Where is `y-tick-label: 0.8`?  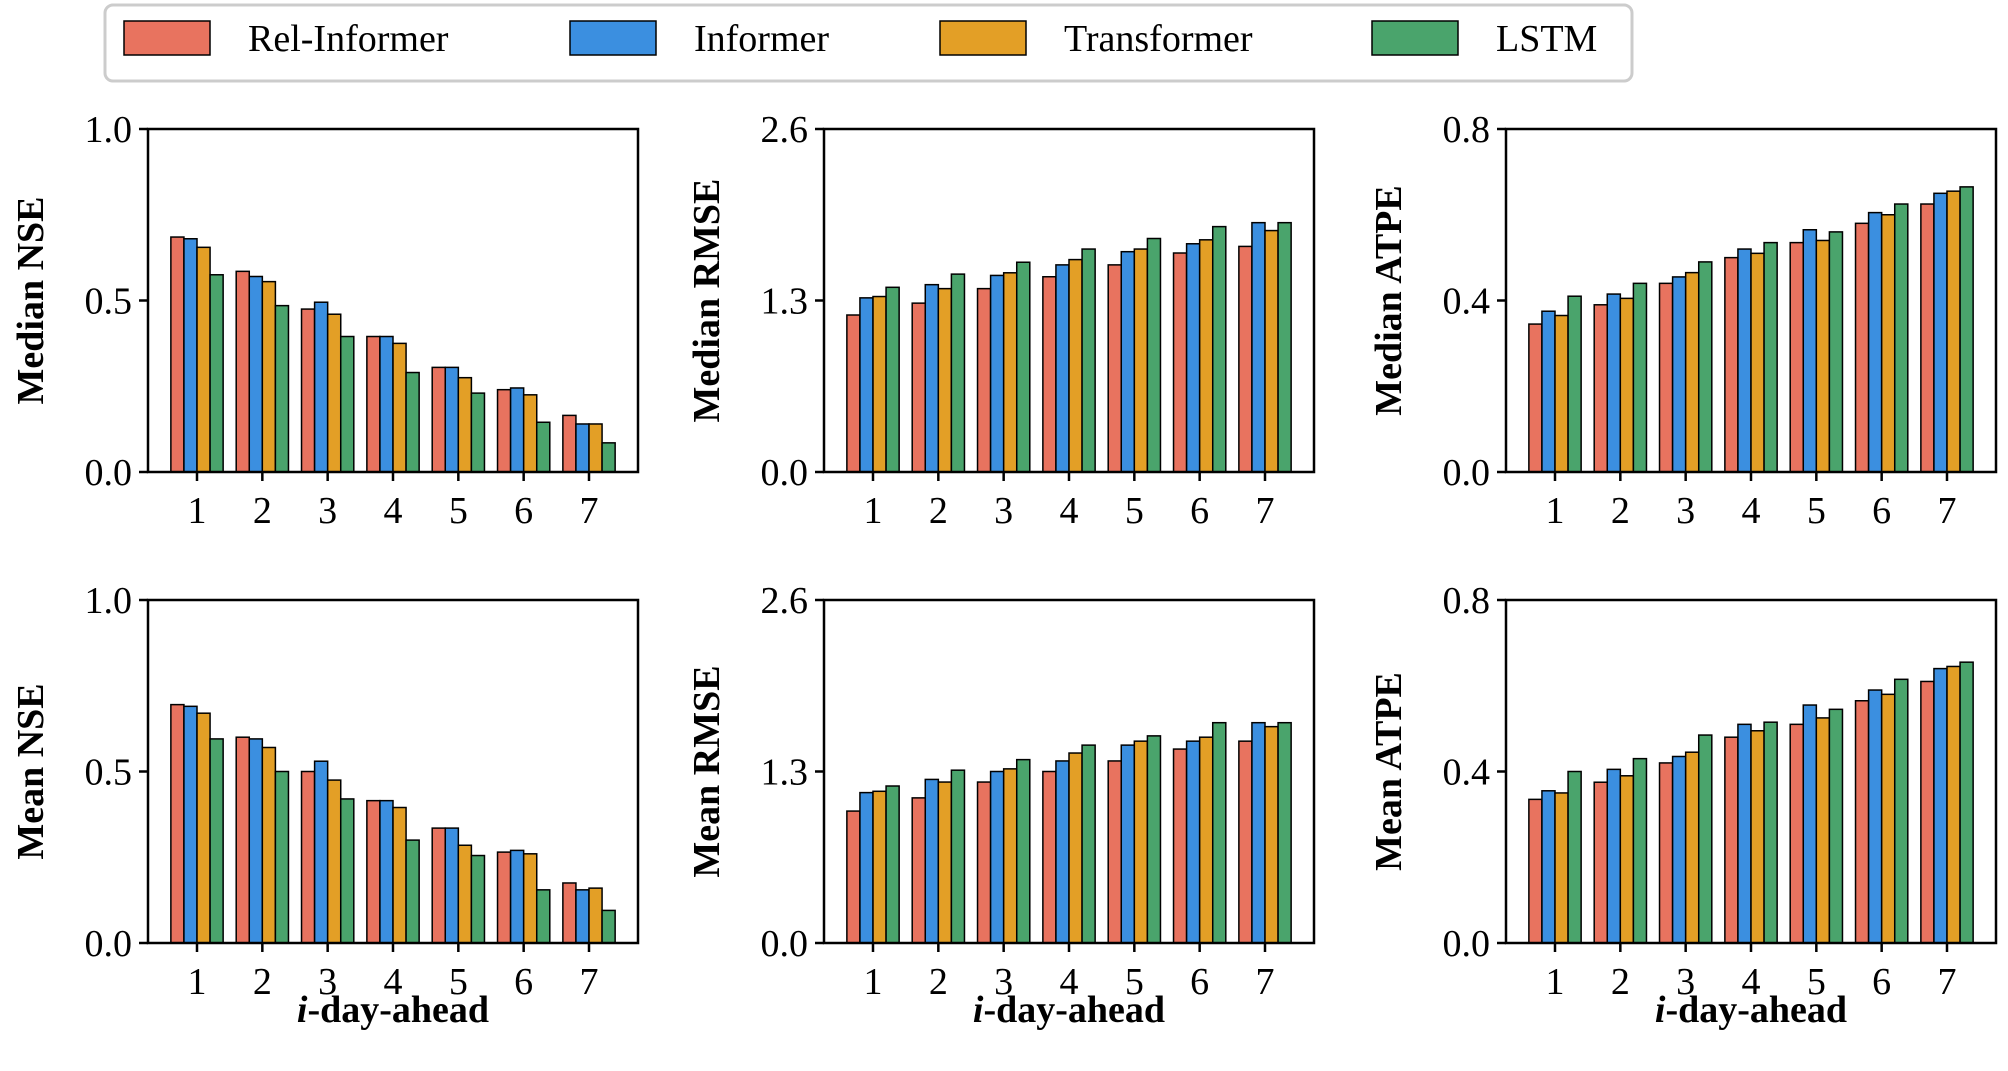
y-tick-label: 0.8 is located at coordinates (1467, 601).